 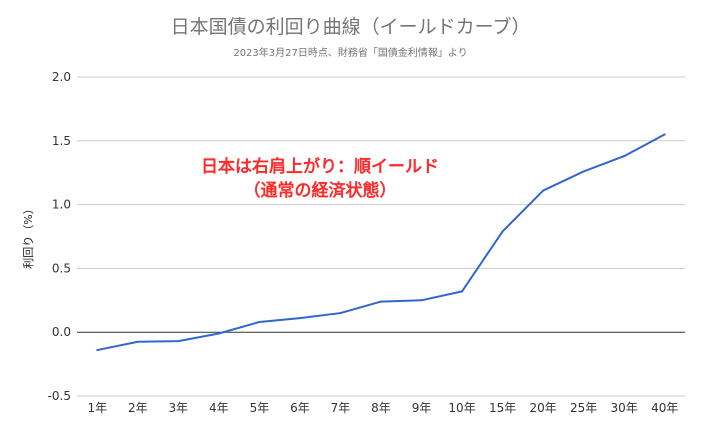 I want to click on x-tick-label: 7年, so click(x=341, y=408).